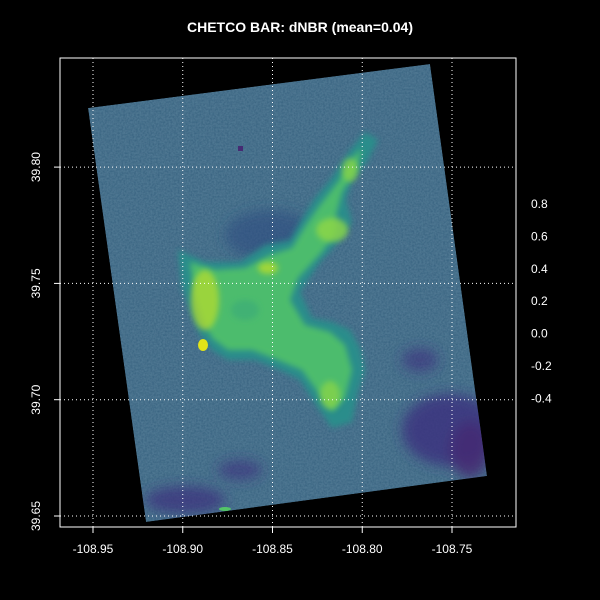 The image size is (600, 600). What do you see at coordinates (36, 516) in the screenshot?
I see `y-tick-label: 39.65` at bounding box center [36, 516].